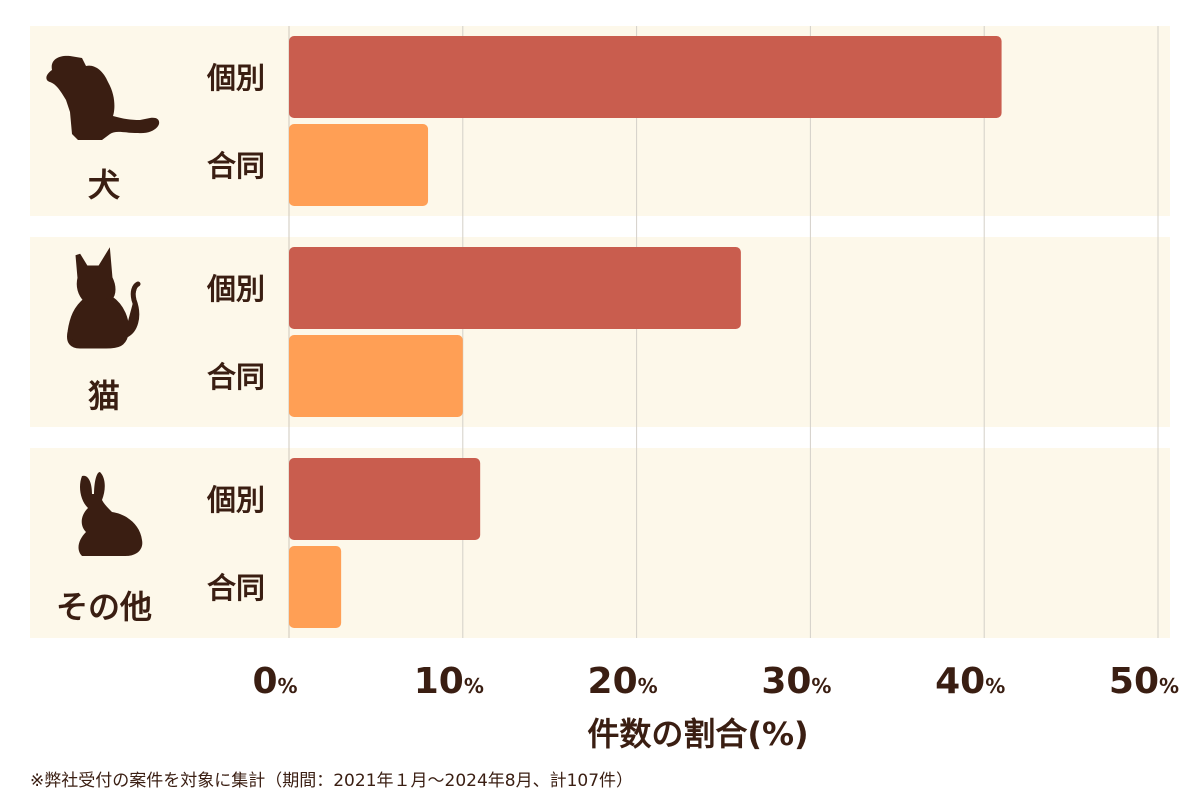 The image size is (1200, 800). What do you see at coordinates (104, 396) in the screenshot?
I see `group-label: 猫` at bounding box center [104, 396].